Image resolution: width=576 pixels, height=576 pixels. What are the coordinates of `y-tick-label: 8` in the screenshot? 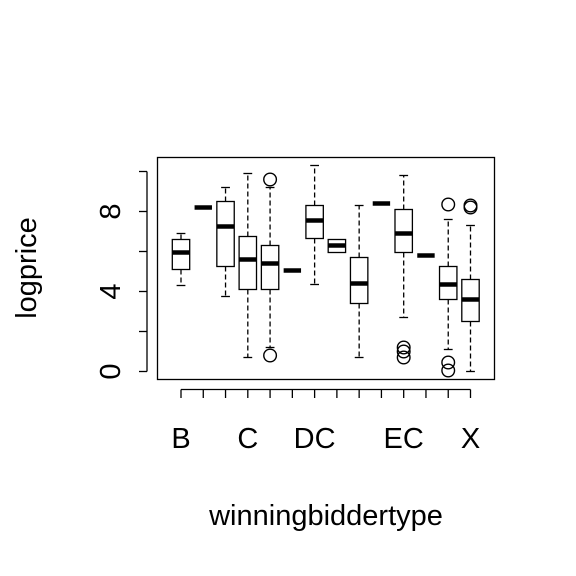 It's located at (111, 211).